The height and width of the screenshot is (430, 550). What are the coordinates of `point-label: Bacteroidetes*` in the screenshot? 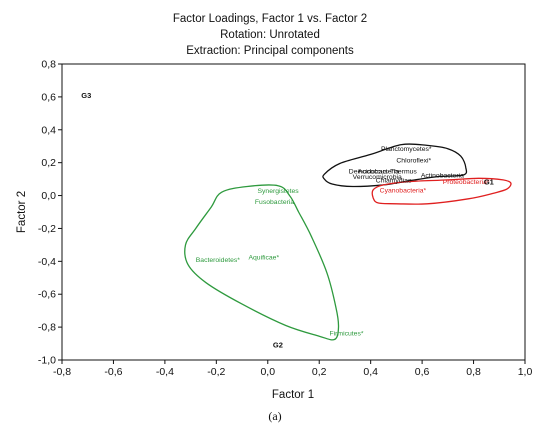 It's located at (218, 260).